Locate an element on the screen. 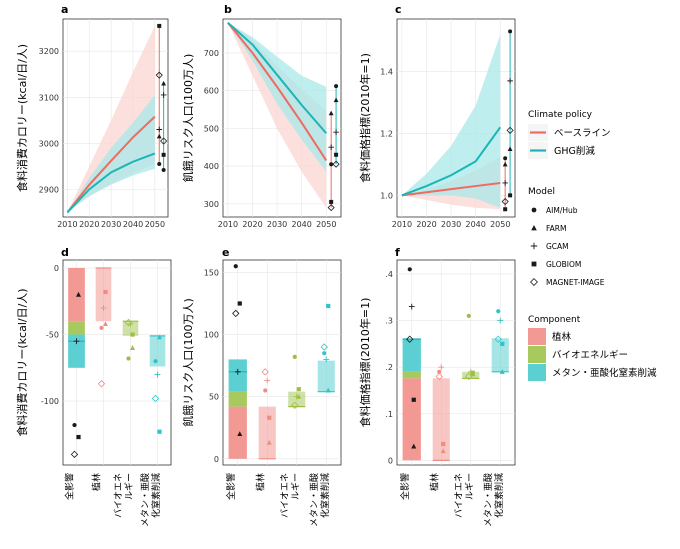 Image resolution: width=680 pixels, height=549 pixels. legend-bioenergy-swatch is located at coordinates (537, 354).